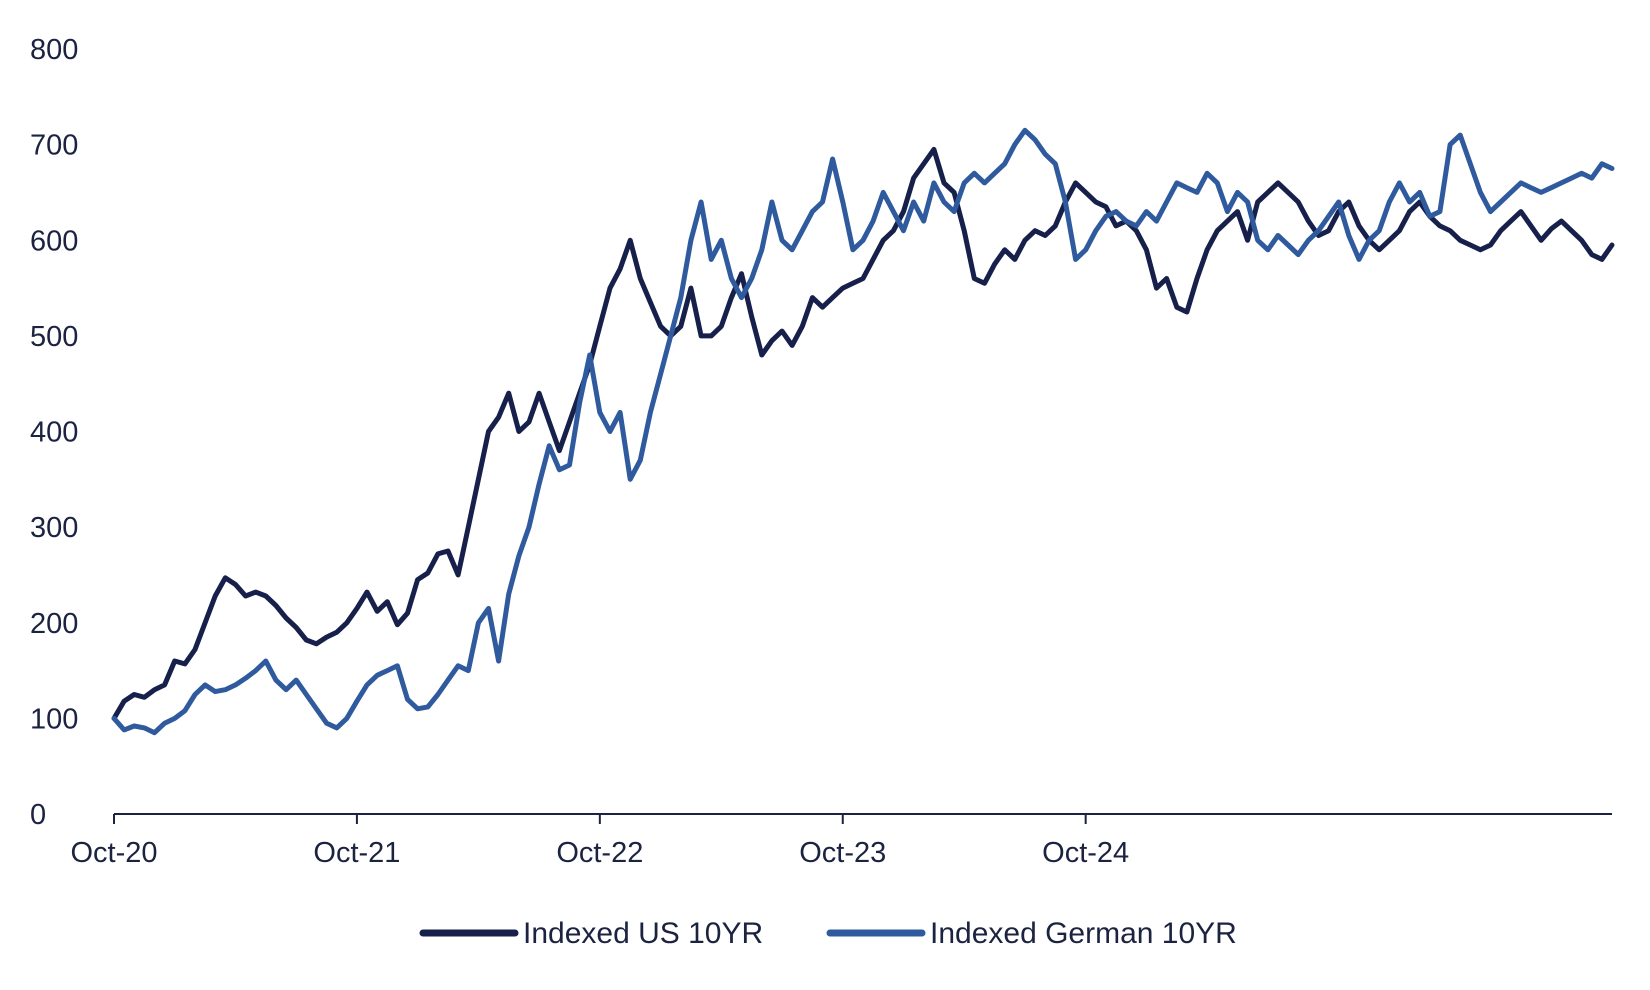  What do you see at coordinates (54, 50) in the screenshot?
I see `y-tick-label: 800` at bounding box center [54, 50].